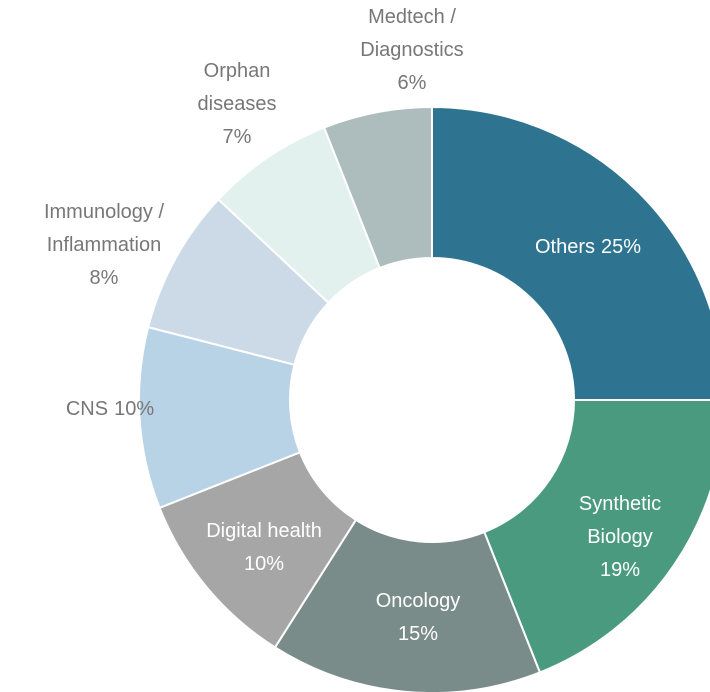  What do you see at coordinates (264, 531) in the screenshot?
I see `label-line: Digital health` at bounding box center [264, 531].